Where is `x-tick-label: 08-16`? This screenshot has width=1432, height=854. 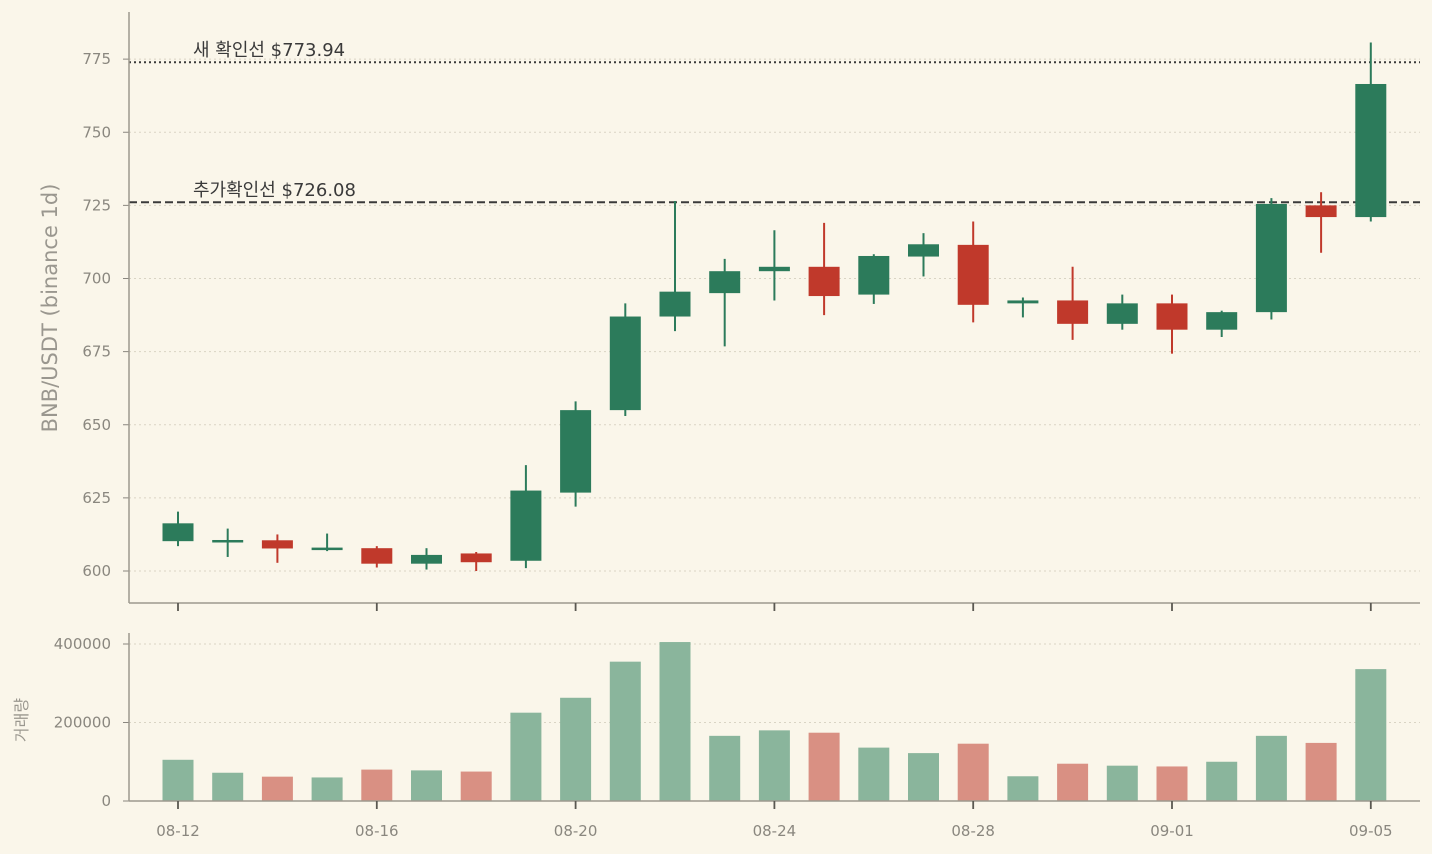
x-tick-label: 08-16 is located at coordinates (377, 831).